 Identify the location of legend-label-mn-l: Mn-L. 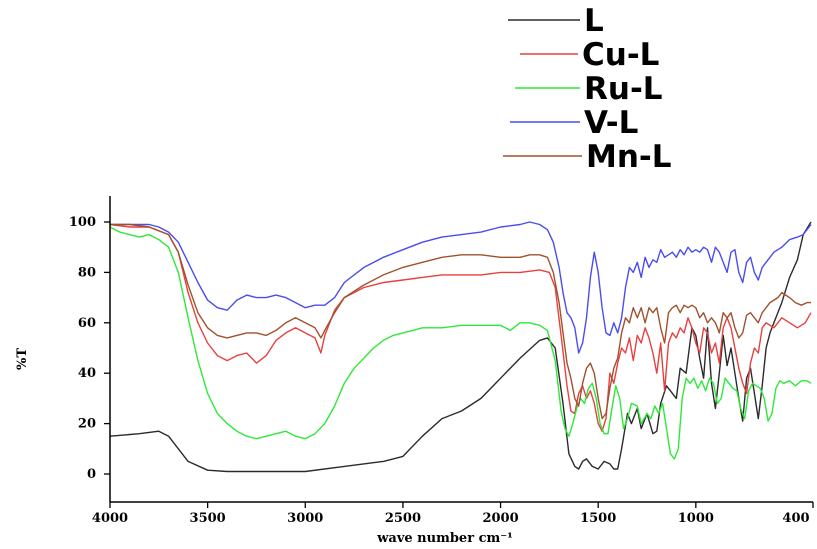
(629, 157).